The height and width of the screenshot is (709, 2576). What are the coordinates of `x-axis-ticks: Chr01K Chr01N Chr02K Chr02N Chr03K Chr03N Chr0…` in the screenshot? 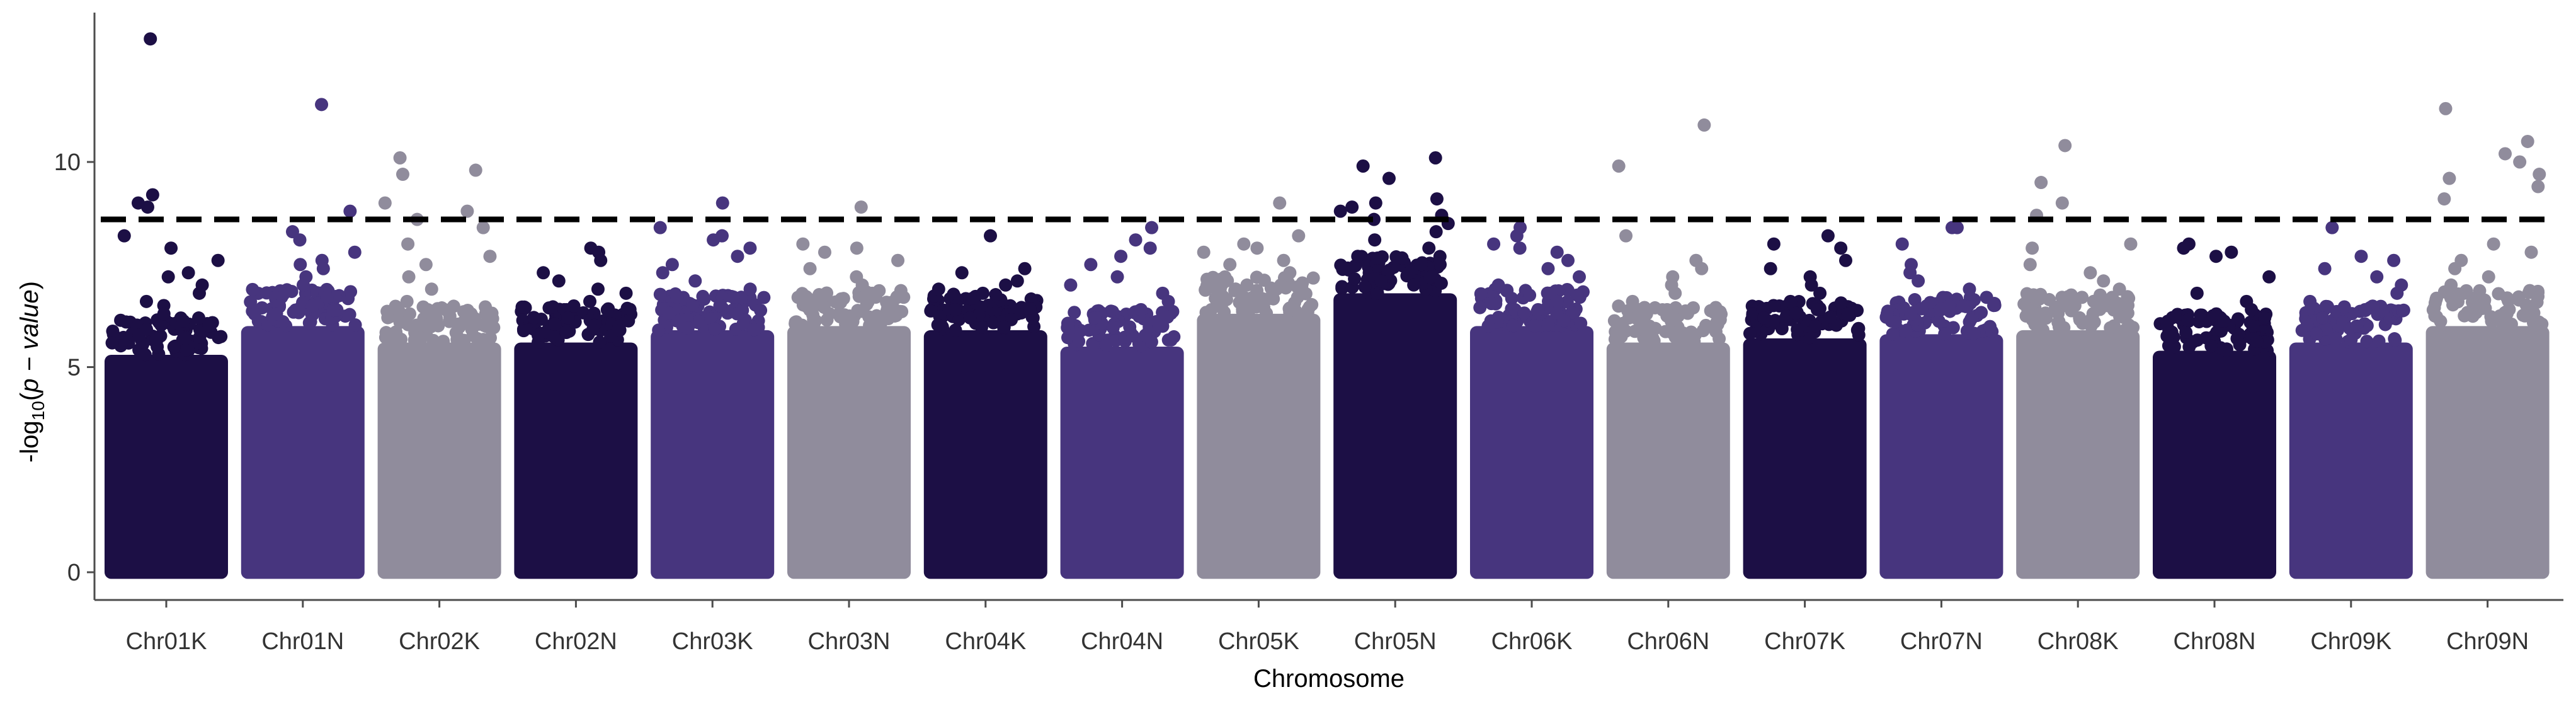 It's located at (1327, 627).